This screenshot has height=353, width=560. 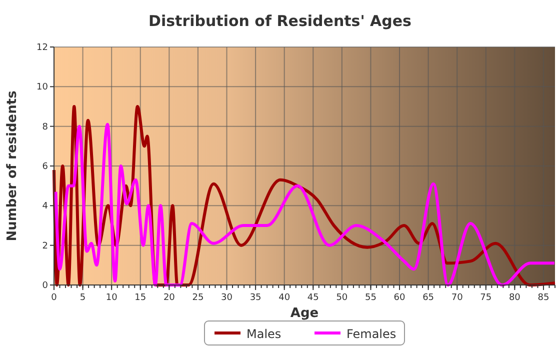 I want to click on x-tick-label: 55, so click(x=370, y=298).